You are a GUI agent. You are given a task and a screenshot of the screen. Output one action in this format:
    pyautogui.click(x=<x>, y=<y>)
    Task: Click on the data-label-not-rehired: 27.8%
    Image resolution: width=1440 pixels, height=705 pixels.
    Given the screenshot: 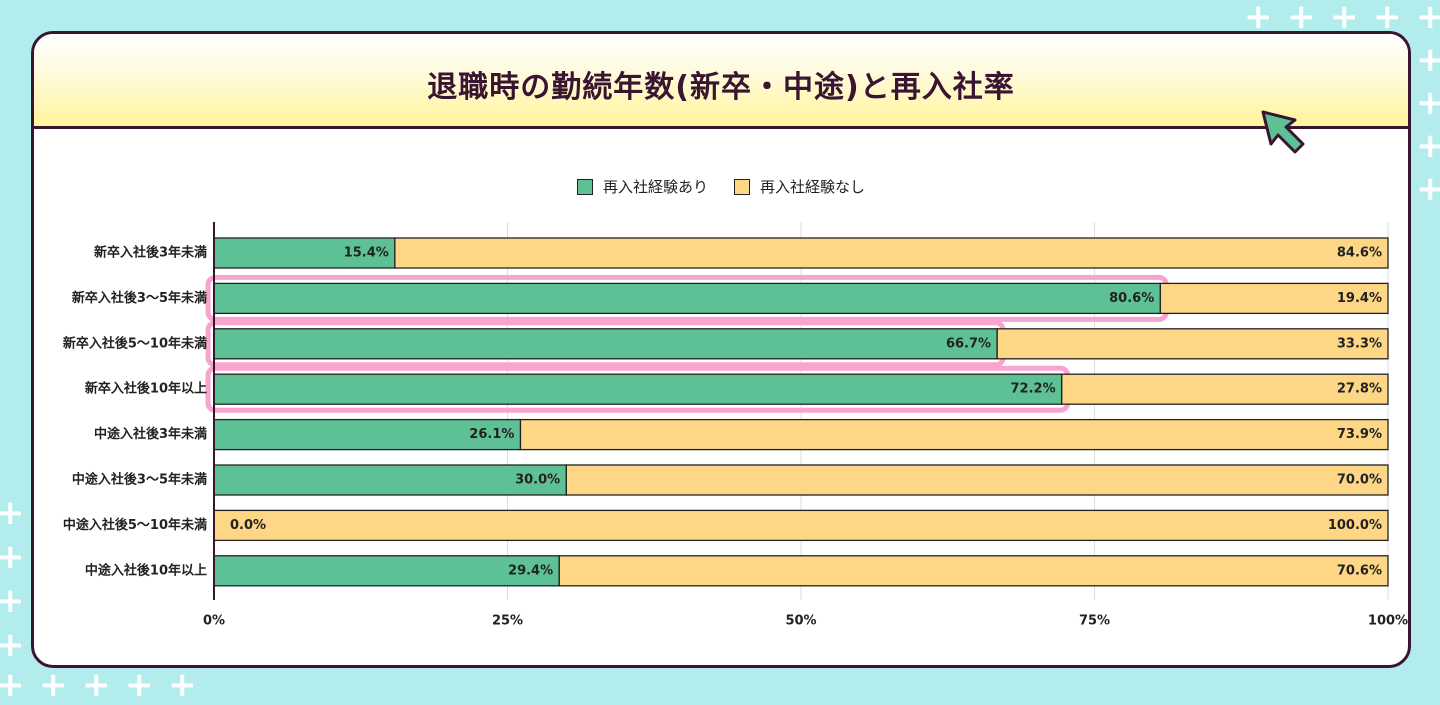 What is the action you would take?
    pyautogui.click(x=1359, y=389)
    